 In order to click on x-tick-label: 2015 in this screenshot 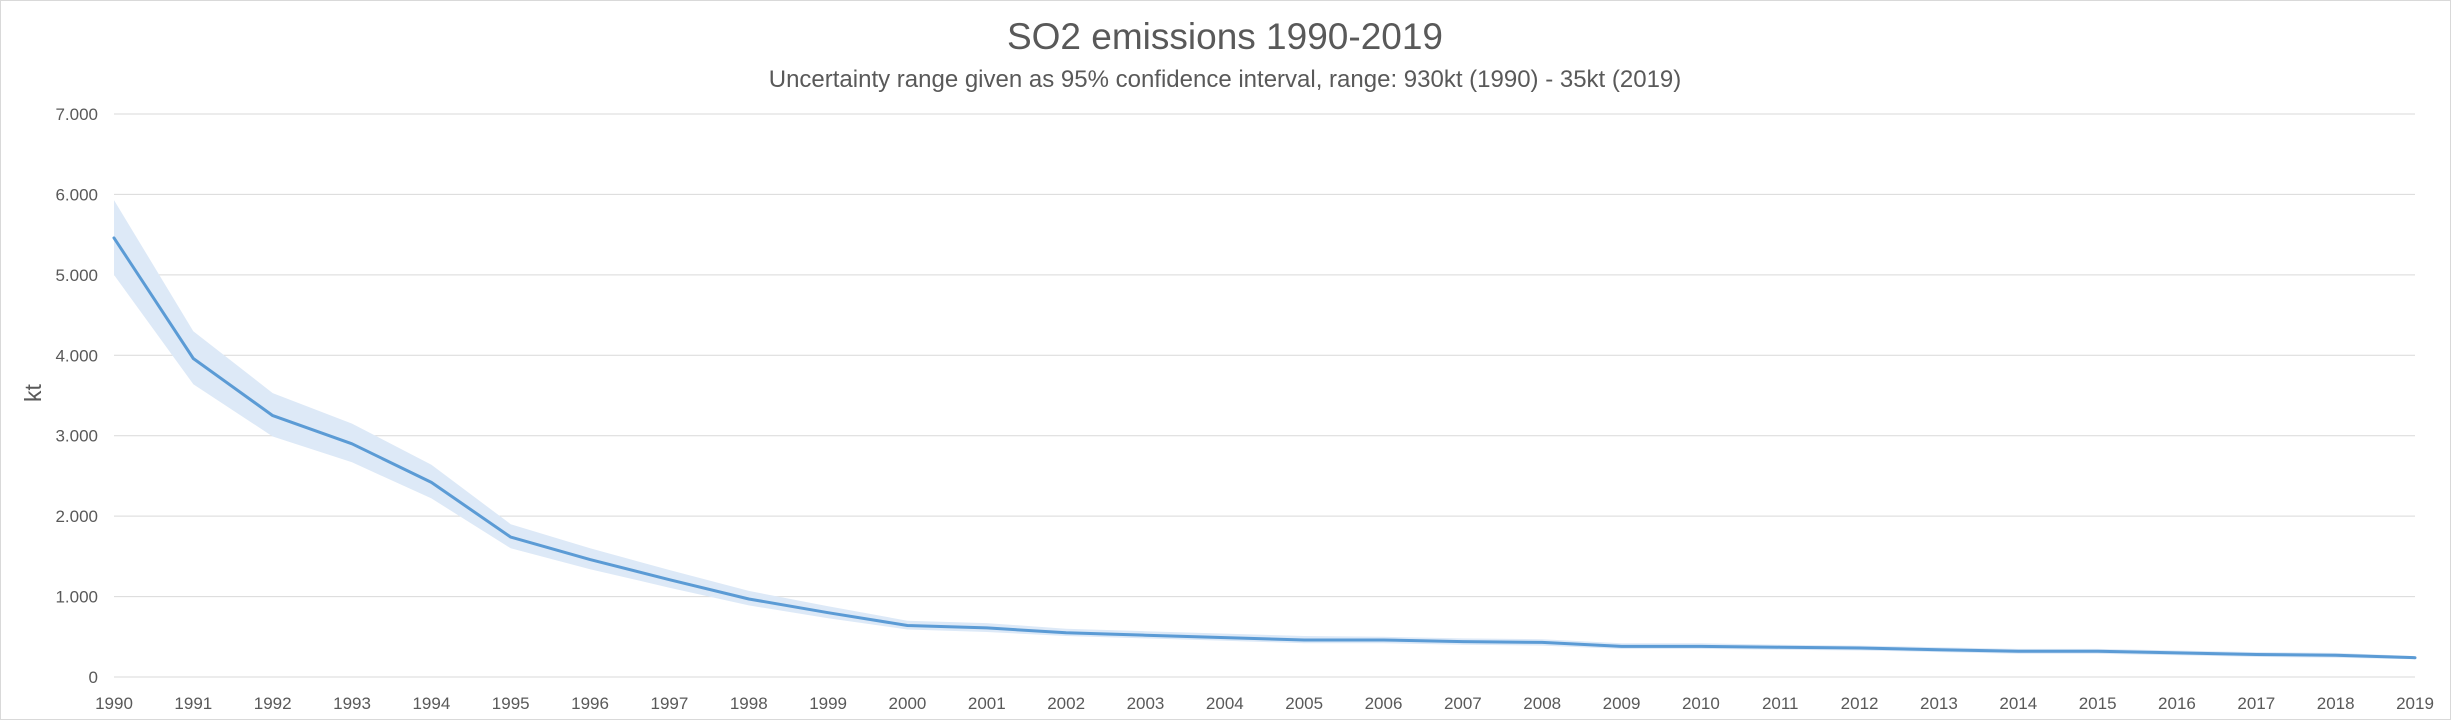, I will do `click(2098, 703)`.